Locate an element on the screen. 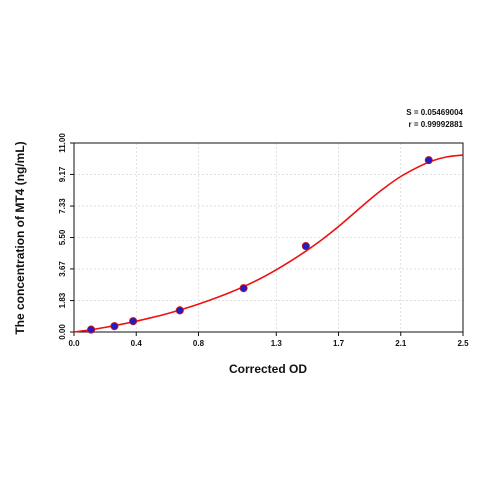 This screenshot has height=480, width=480. y-tick-label: 7.33 is located at coordinates (62, 206).